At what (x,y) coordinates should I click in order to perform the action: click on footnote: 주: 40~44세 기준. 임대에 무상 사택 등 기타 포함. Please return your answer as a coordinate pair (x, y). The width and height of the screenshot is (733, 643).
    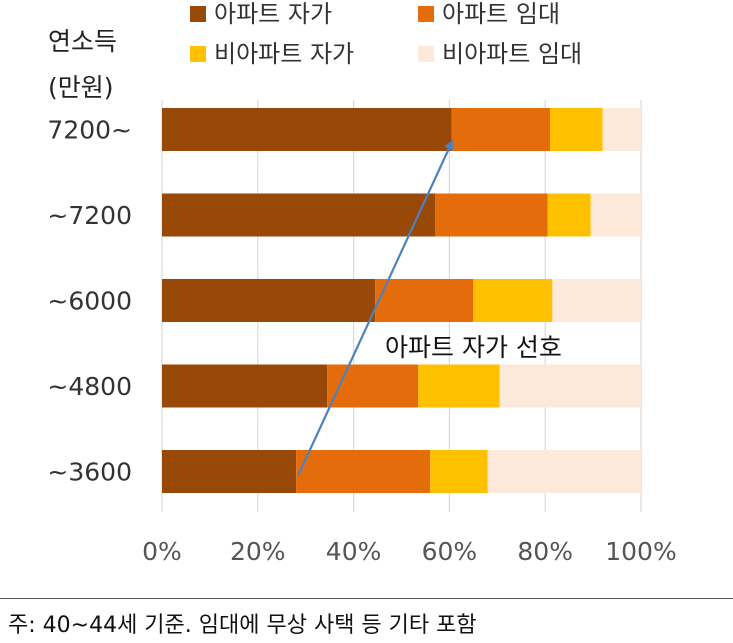
    Looking at the image, I should click on (242, 625).